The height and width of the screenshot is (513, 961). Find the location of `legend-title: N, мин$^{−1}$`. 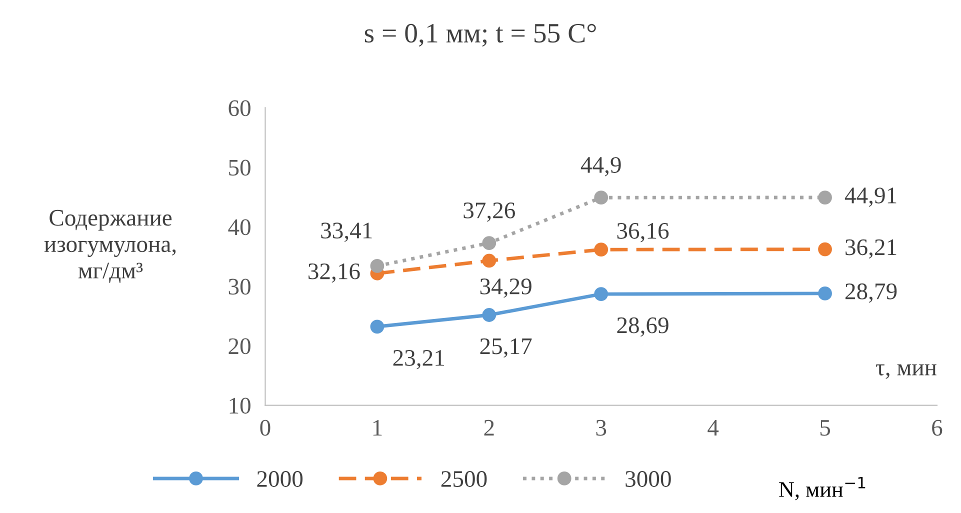

legend-title: N, мин$^{−1}$ is located at coordinates (822, 488).